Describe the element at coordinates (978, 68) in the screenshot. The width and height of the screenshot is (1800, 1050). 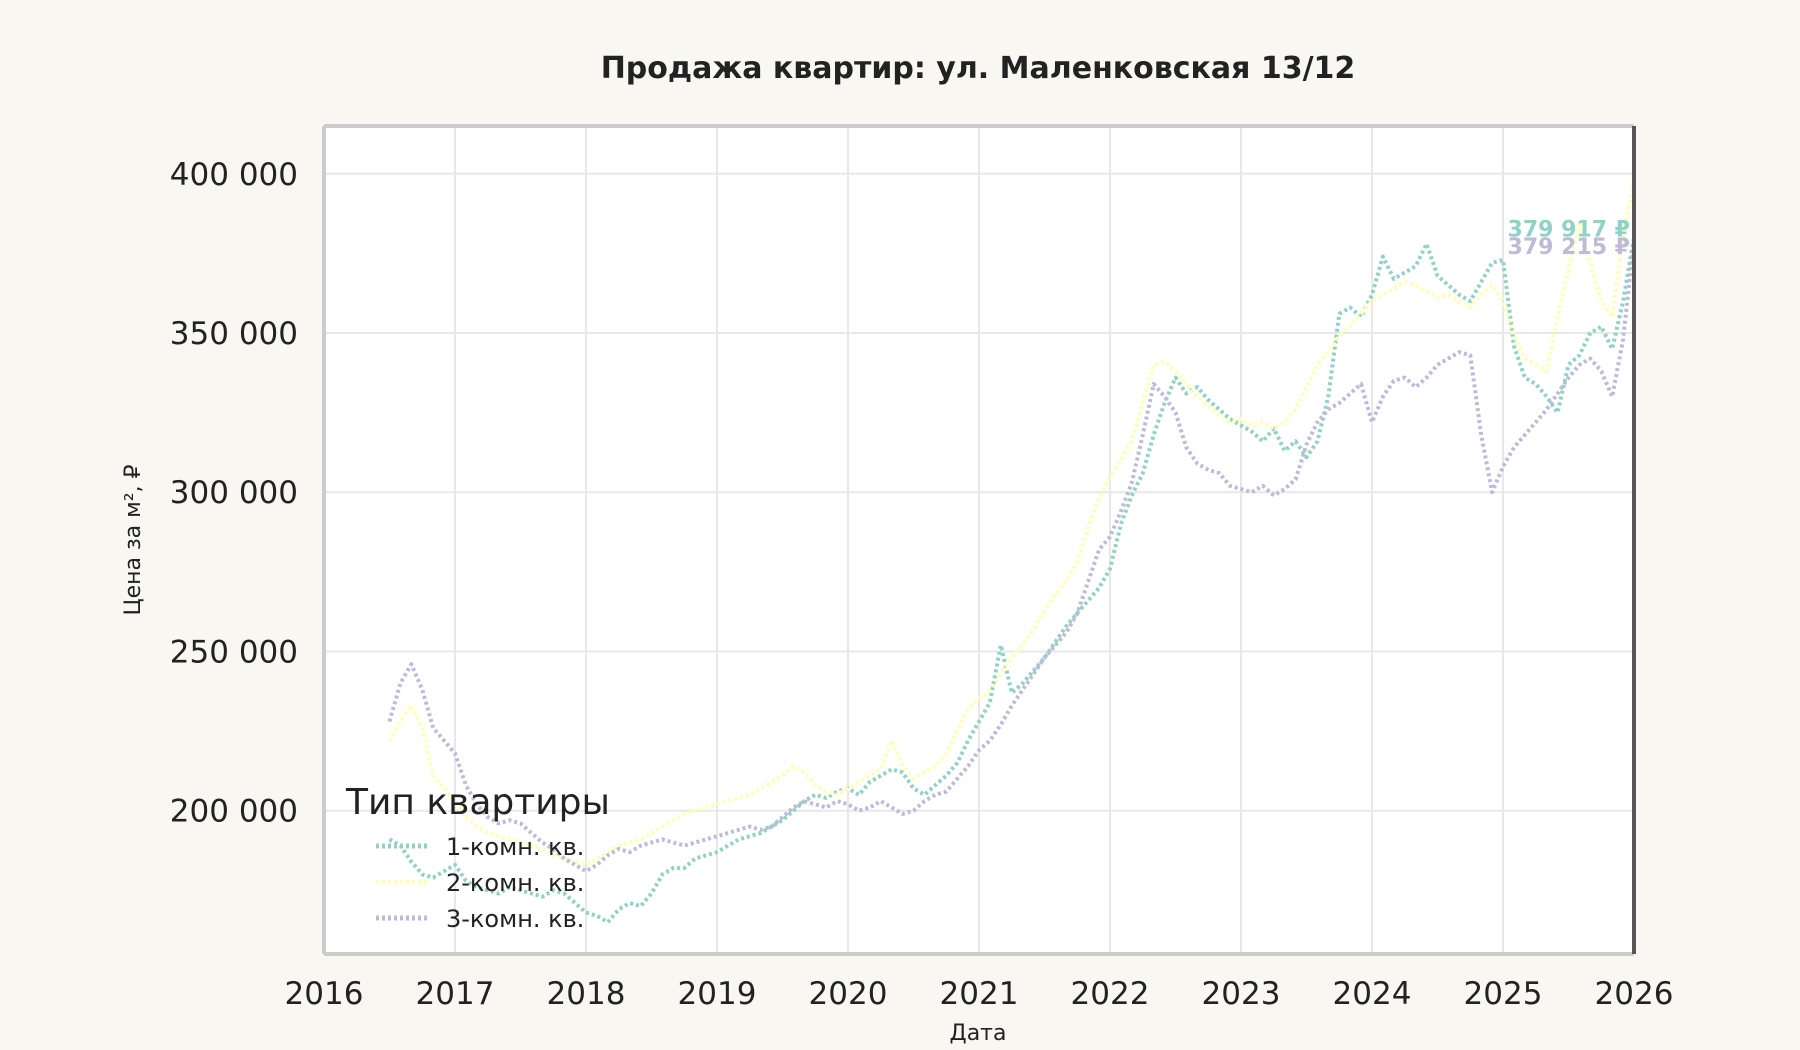
I see `chart-title: Продажа квартир: ул. Маленковская 13/12` at that location.